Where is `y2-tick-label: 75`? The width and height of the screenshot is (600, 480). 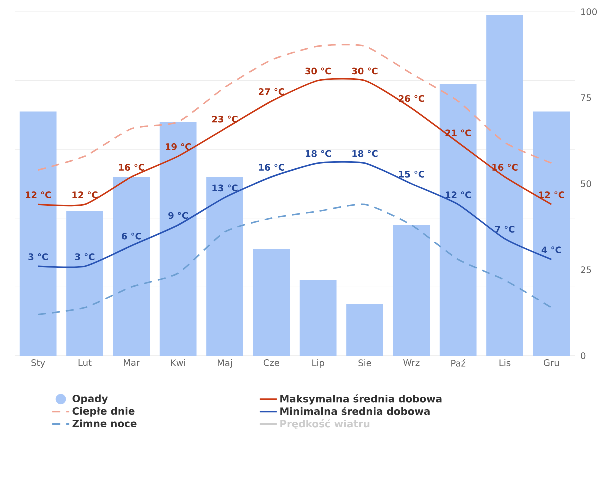 y2-tick-label: 75 is located at coordinates (586, 98).